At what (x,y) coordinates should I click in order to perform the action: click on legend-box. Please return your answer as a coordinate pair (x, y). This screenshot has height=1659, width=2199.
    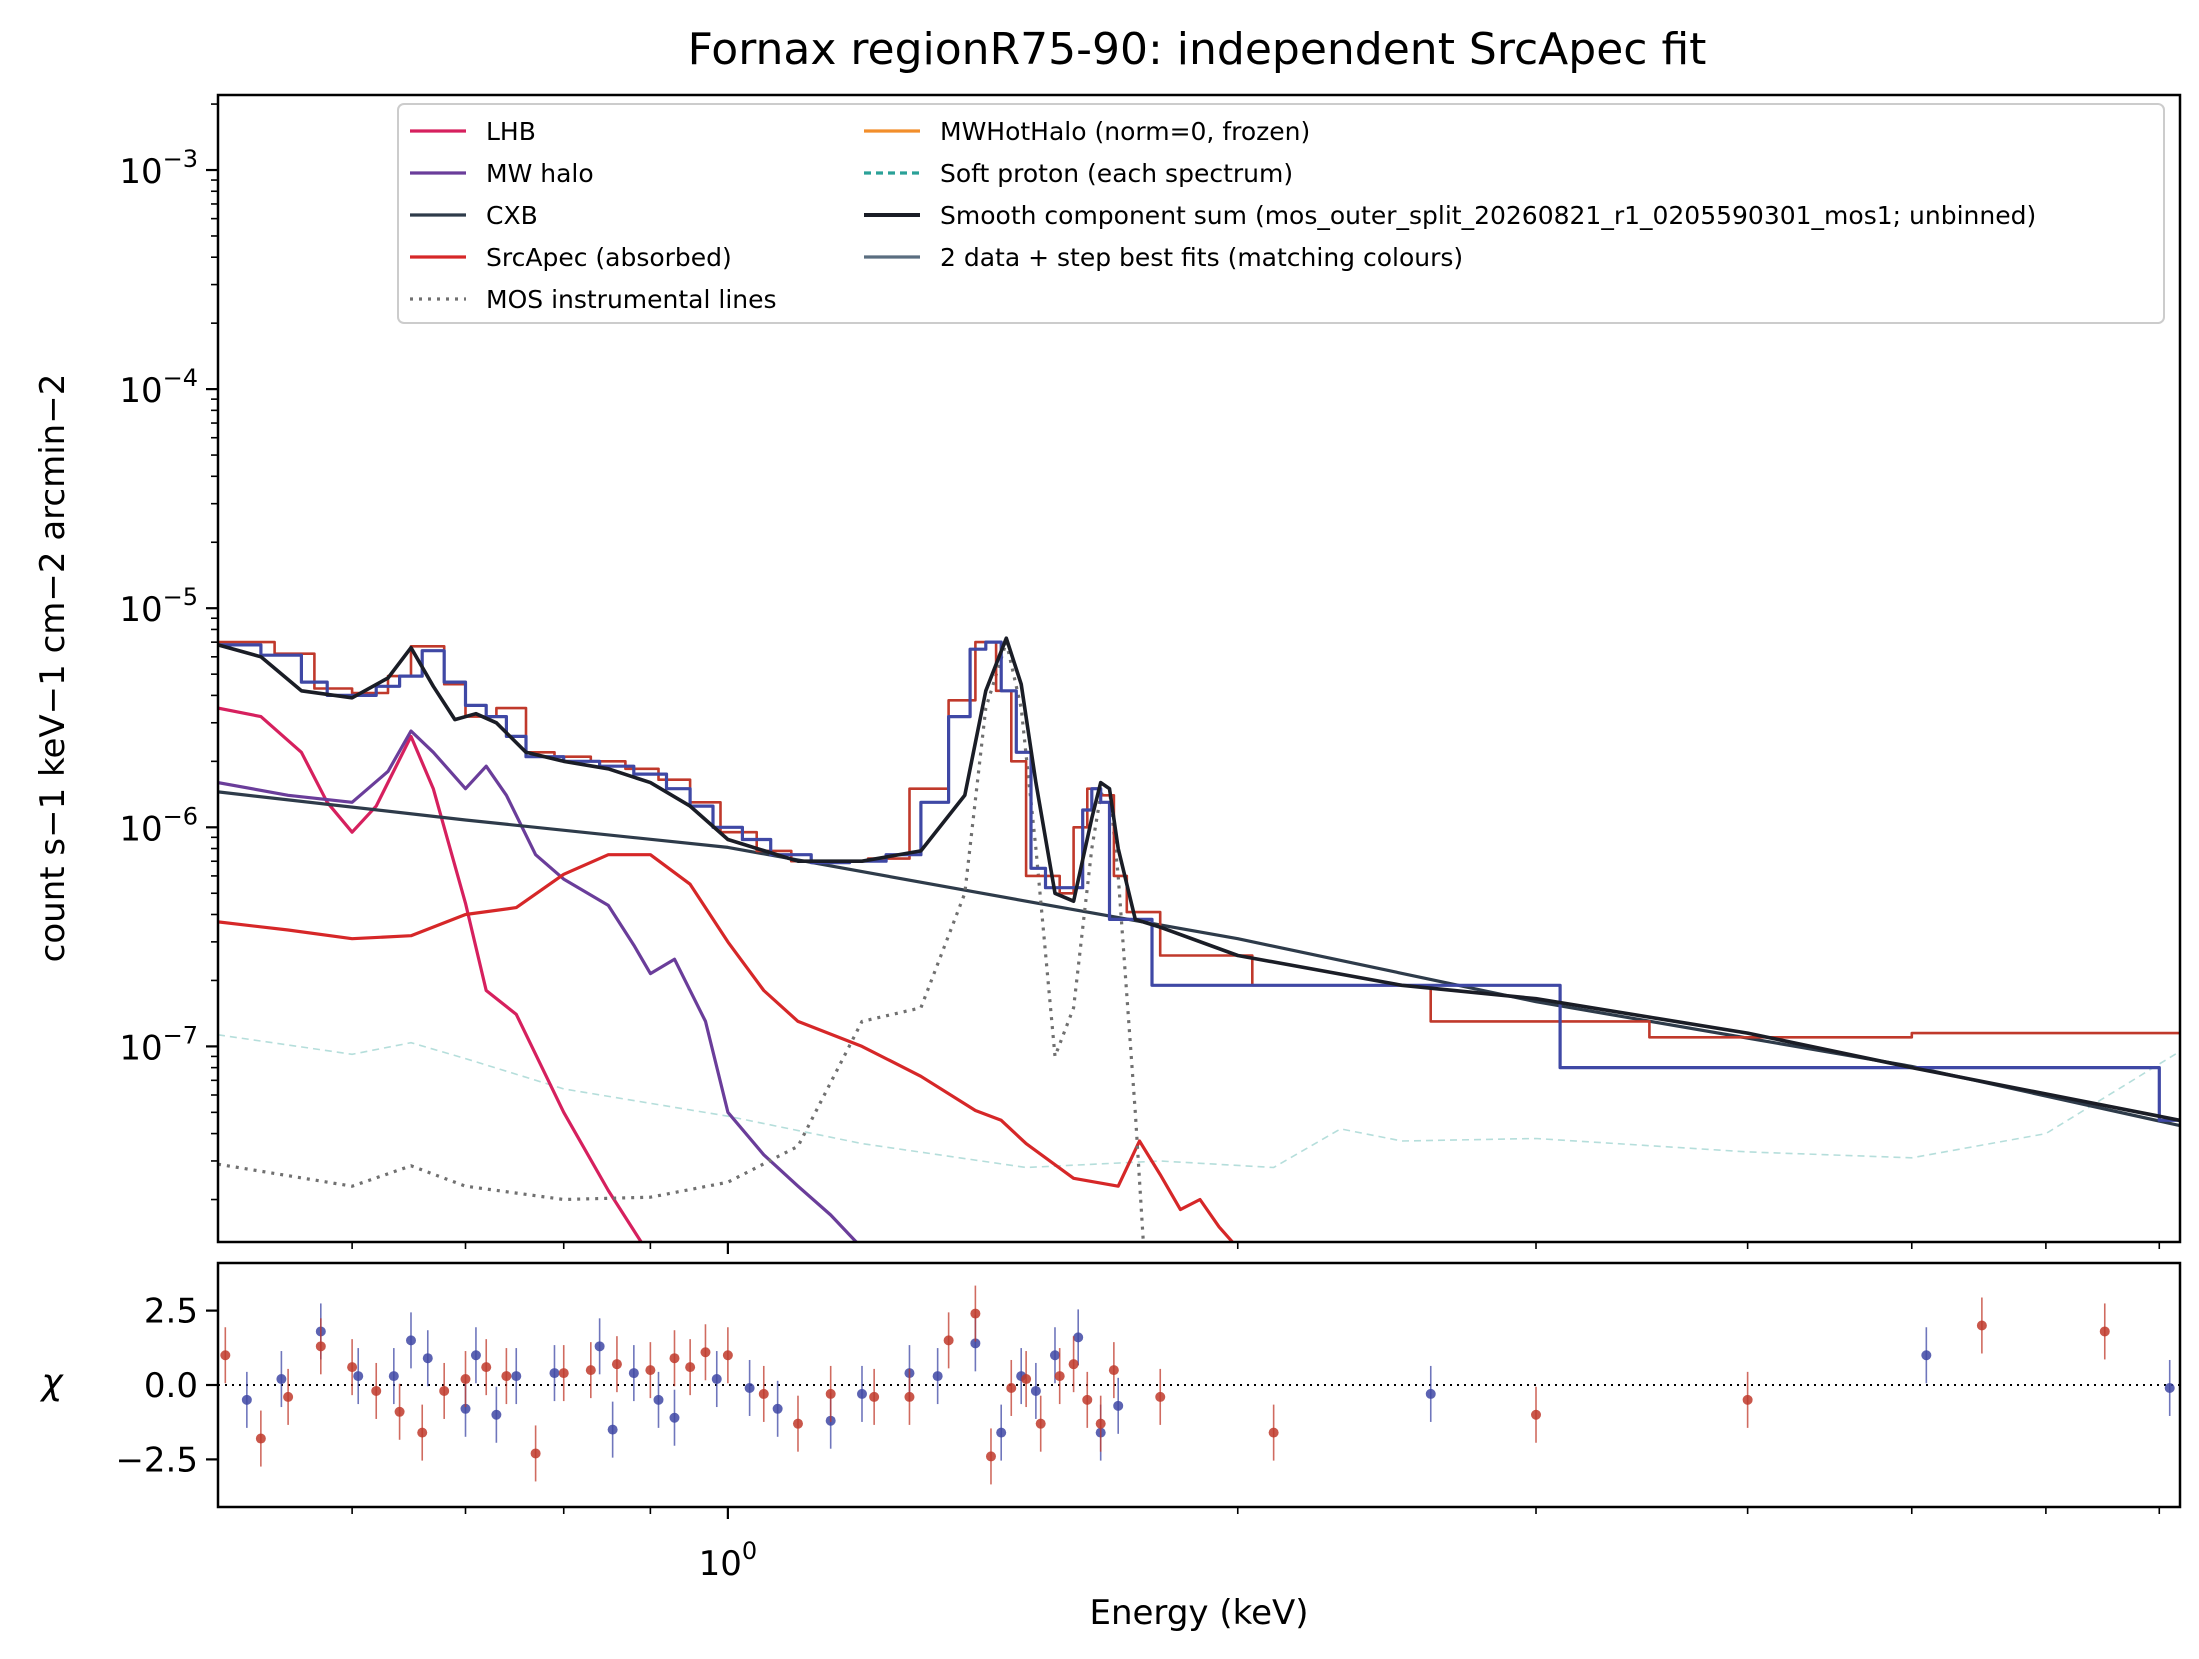
    Looking at the image, I should click on (1281, 213).